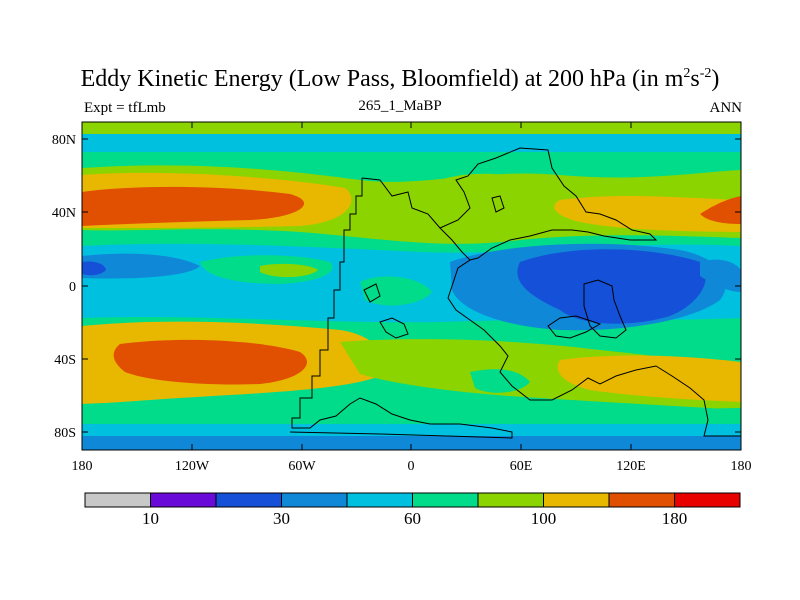 Image resolution: width=800 pixels, height=600 pixels. I want to click on run-label: 265_1_MaBP, so click(400, 106).